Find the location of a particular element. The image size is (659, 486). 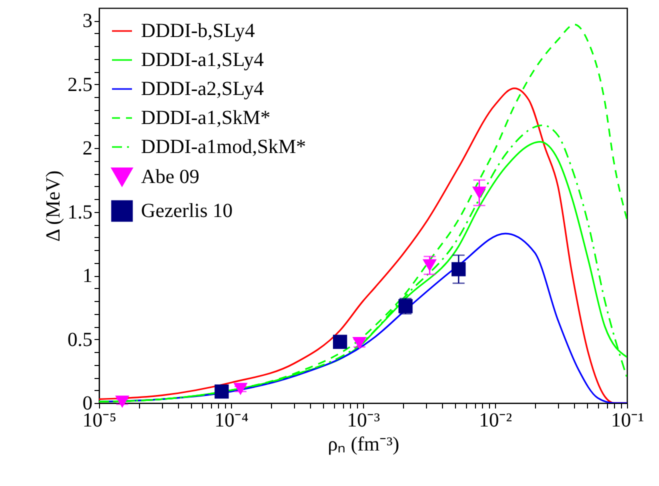

legend-label: DDDI-b,SLy4 is located at coordinates (198, 31).